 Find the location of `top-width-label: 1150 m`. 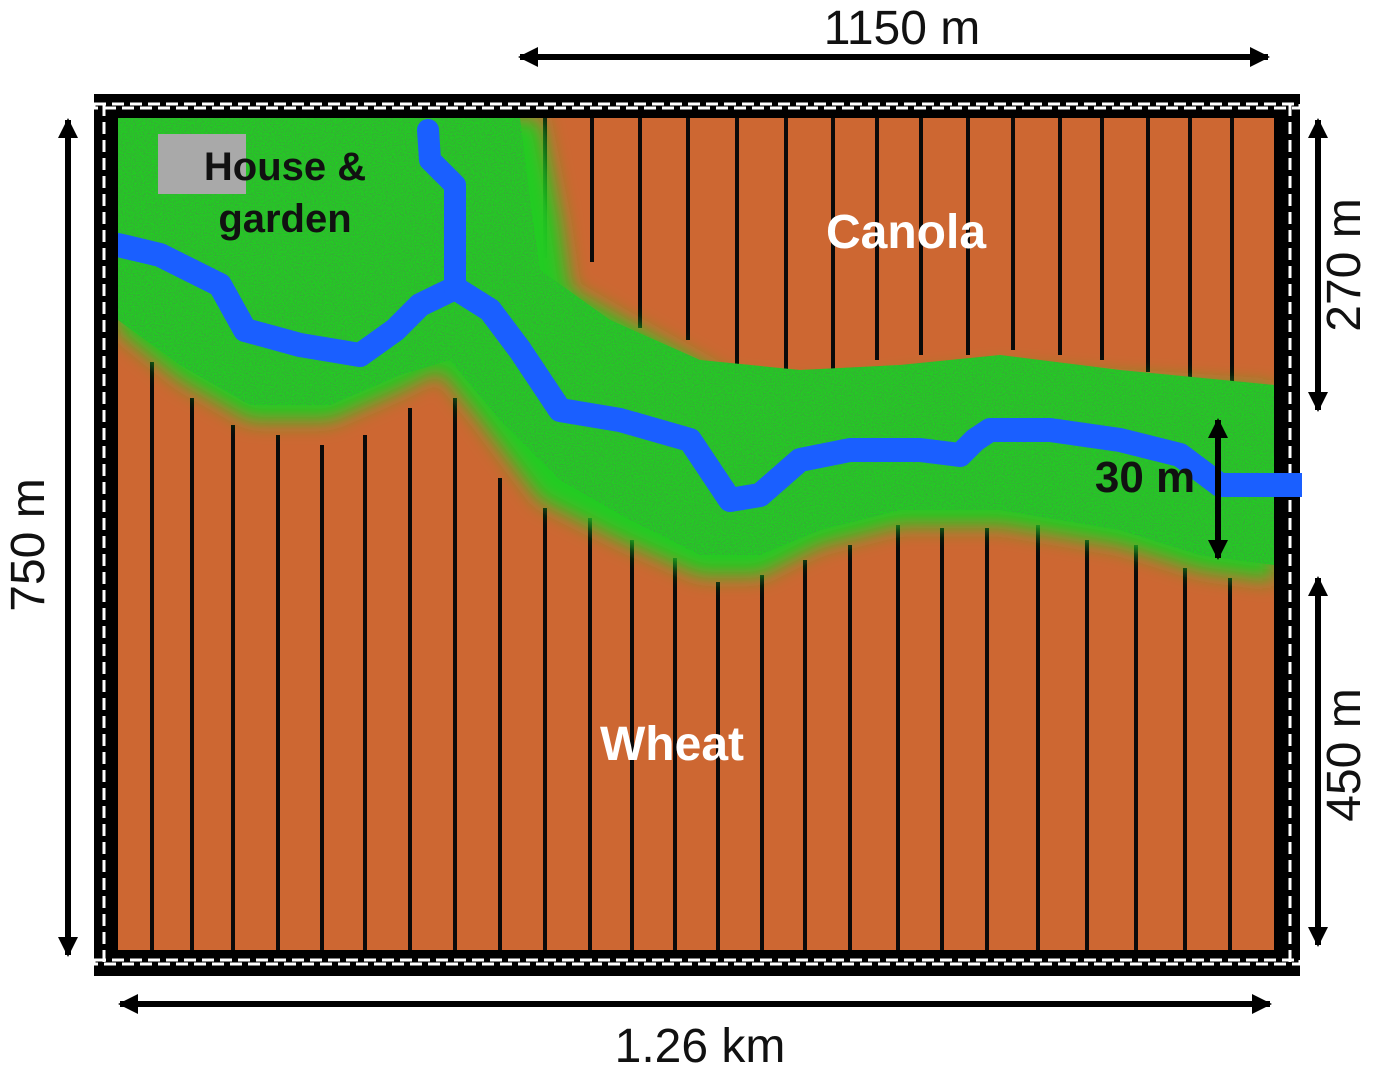

top-width-label: 1150 m is located at coordinates (902, 28).